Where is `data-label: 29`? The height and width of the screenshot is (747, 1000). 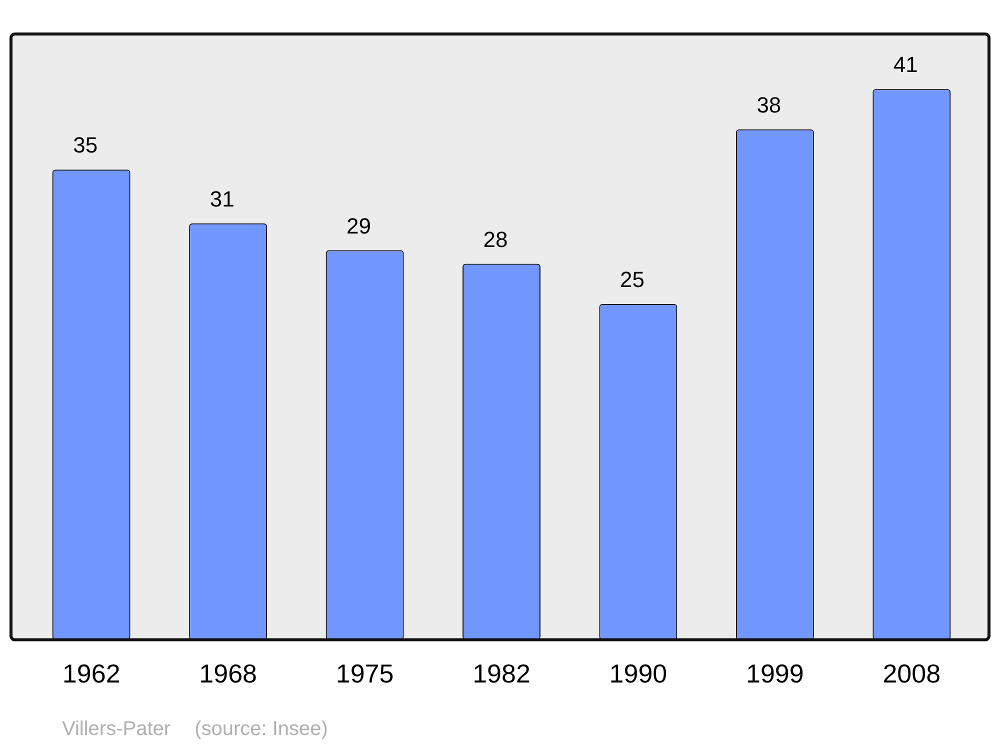
data-label: 29 is located at coordinates (359, 225).